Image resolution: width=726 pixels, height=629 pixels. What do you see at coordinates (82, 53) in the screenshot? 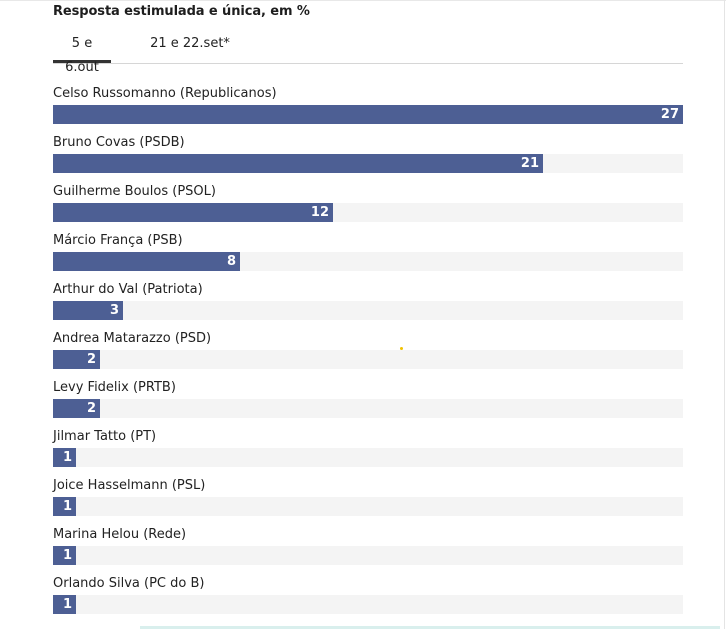
I see `tab-5-6-out: 5 e 6.out` at bounding box center [82, 53].